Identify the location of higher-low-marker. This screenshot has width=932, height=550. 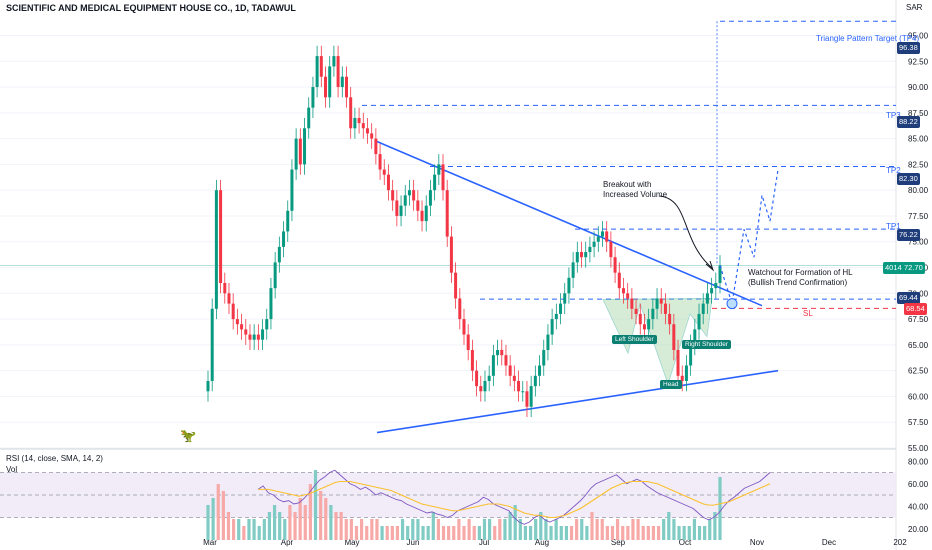
(732, 304).